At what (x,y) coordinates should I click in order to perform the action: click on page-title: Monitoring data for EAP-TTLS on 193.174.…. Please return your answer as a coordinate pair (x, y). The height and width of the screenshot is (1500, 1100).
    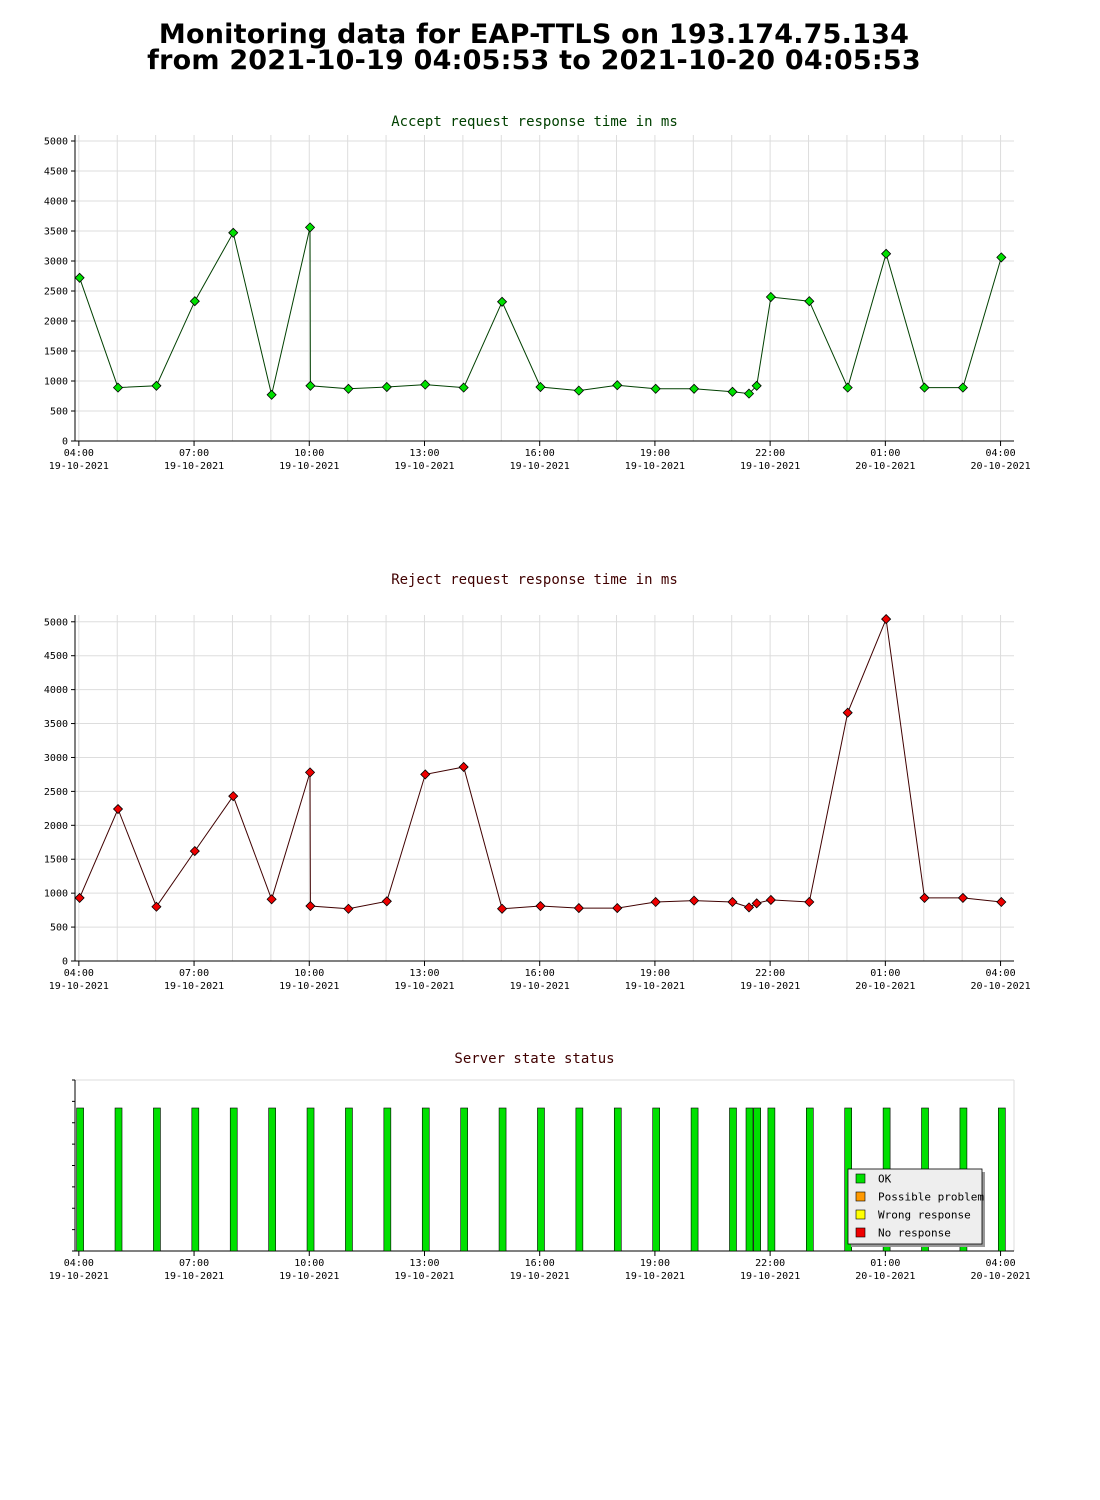
    Looking at the image, I should click on (534, 46).